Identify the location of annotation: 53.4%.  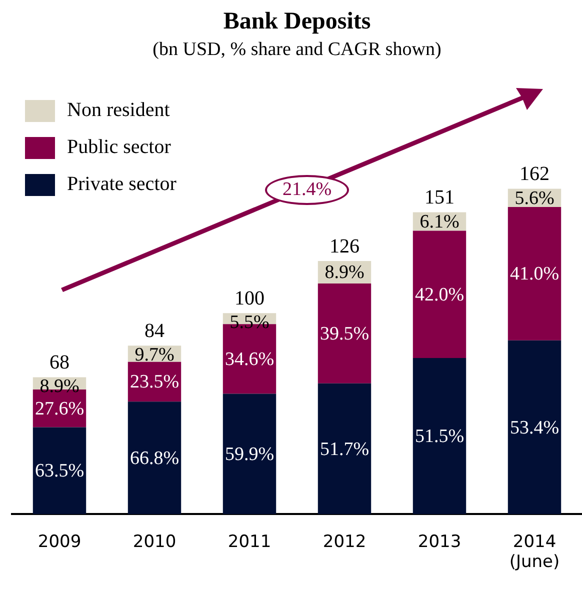
(535, 427).